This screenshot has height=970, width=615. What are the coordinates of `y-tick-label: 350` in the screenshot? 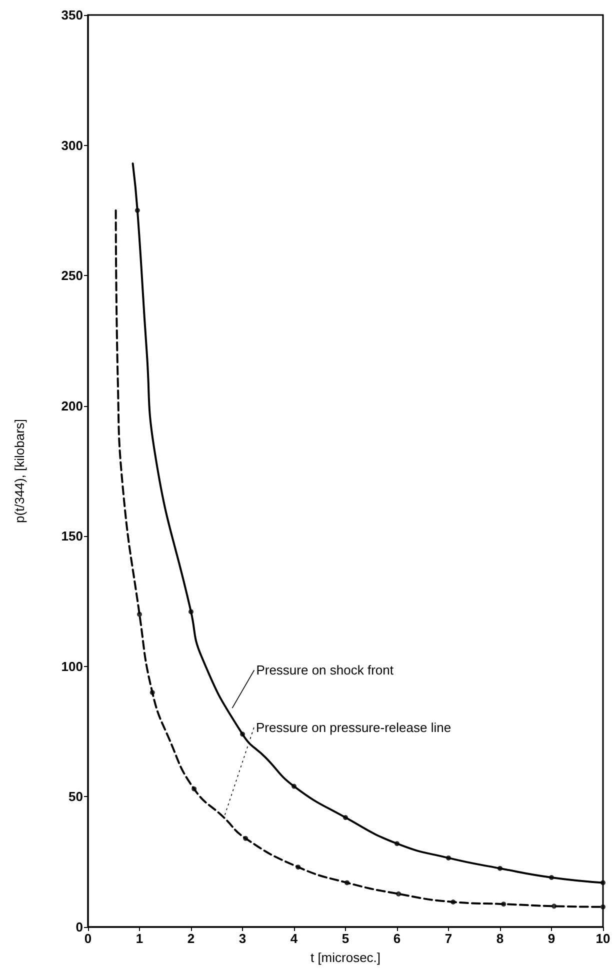 It's located at (72, 15).